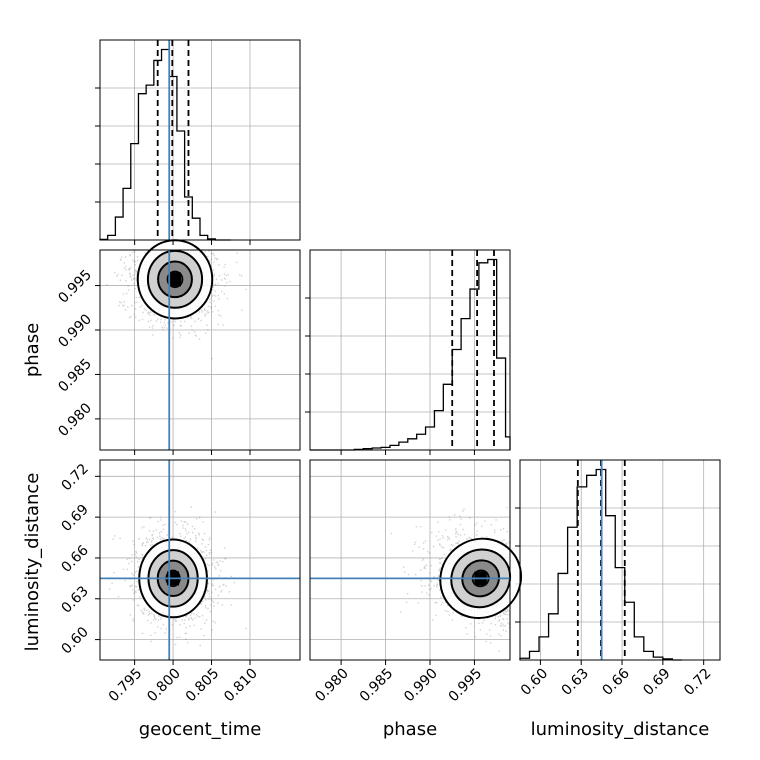  Describe the element at coordinates (32, 350) in the screenshot. I see `y-axis-label-phase: phase` at that location.